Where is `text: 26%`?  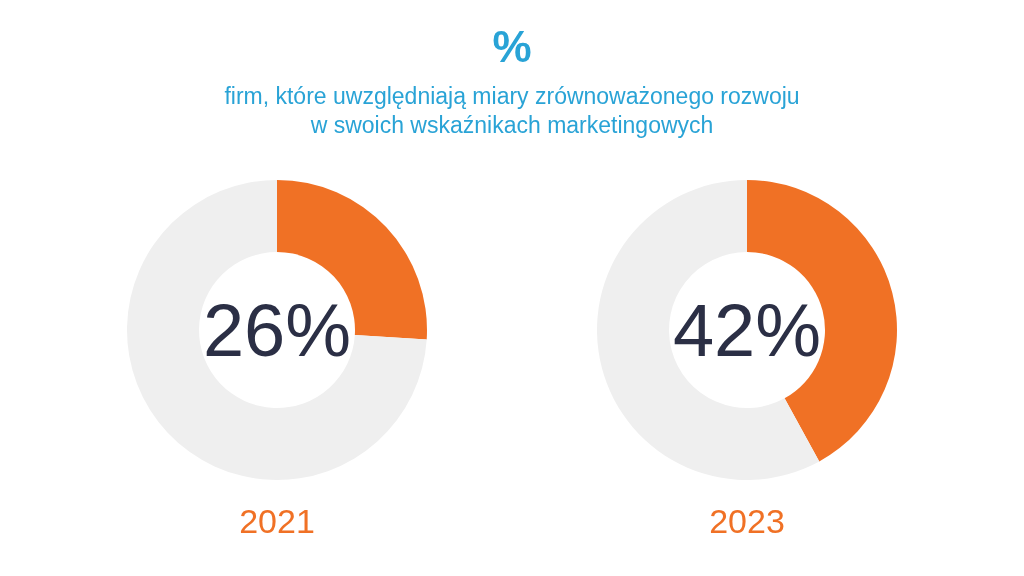
text: 26% is located at coordinates (277, 330).